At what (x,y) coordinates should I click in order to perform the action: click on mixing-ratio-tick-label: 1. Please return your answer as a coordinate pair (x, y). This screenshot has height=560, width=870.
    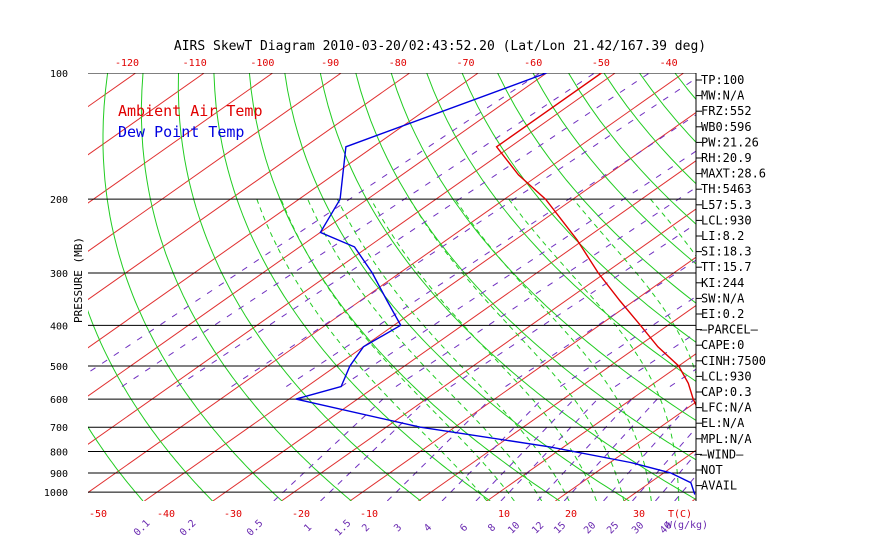
    Looking at the image, I should click on (308, 528).